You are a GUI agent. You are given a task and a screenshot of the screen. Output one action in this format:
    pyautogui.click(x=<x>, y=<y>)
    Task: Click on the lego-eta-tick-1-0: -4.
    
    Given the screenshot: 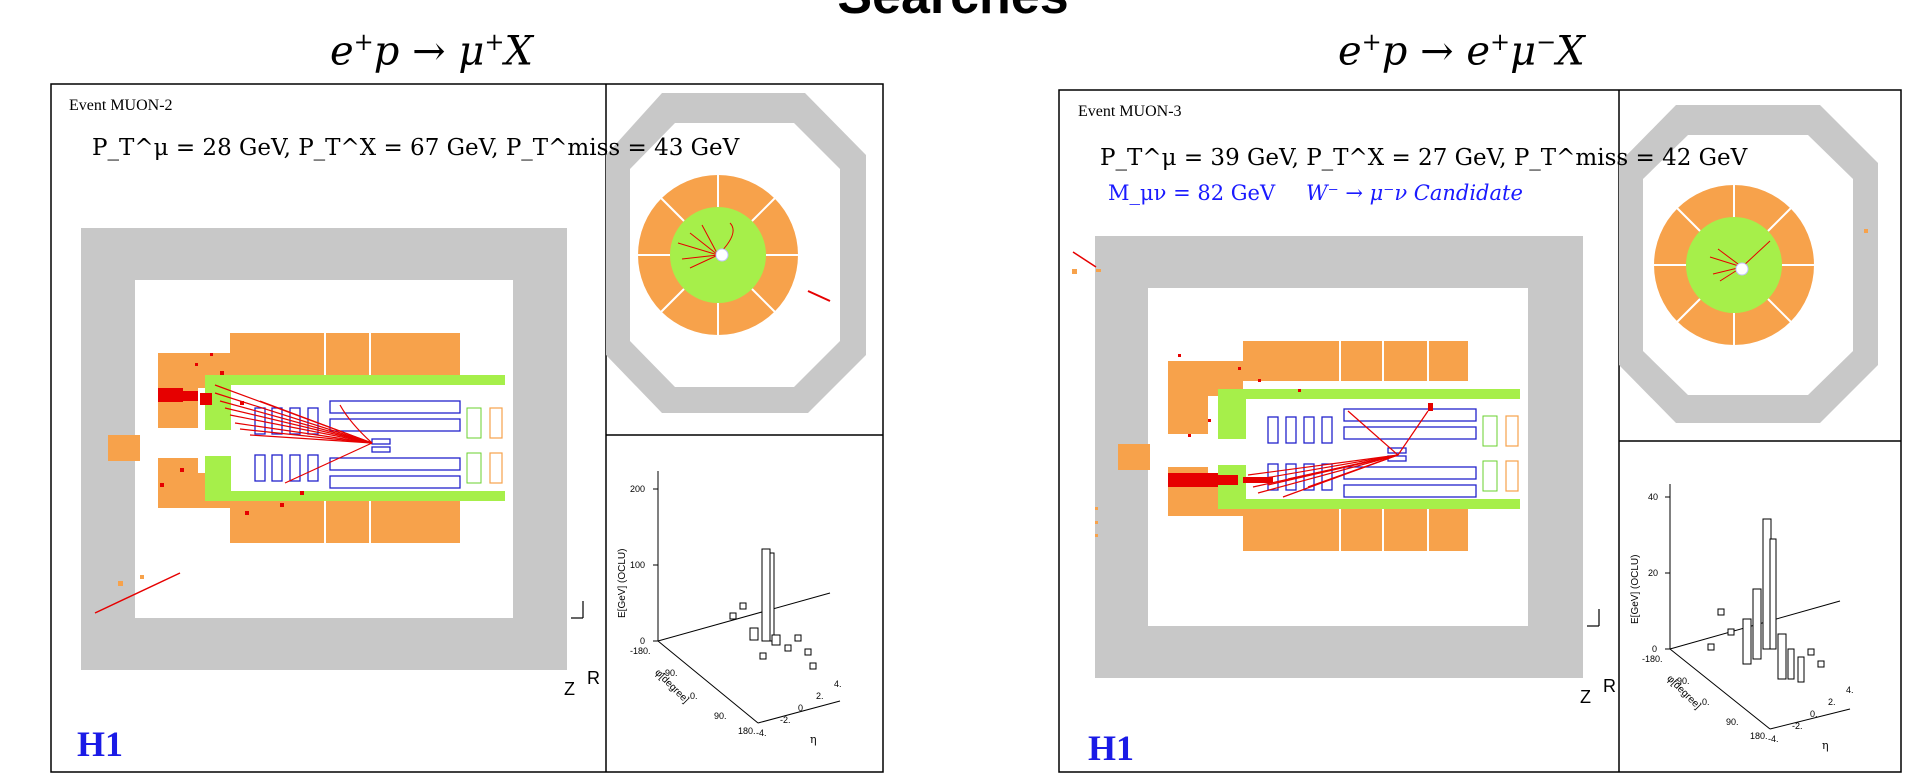 What is the action you would take?
    pyautogui.click(x=761, y=733)
    